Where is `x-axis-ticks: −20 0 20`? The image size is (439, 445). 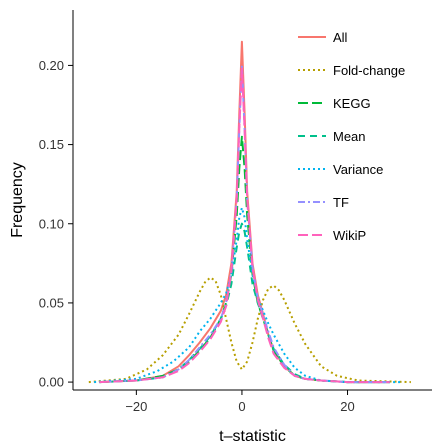
x-axis-ticks: −20 0 20 is located at coordinates (240, 402).